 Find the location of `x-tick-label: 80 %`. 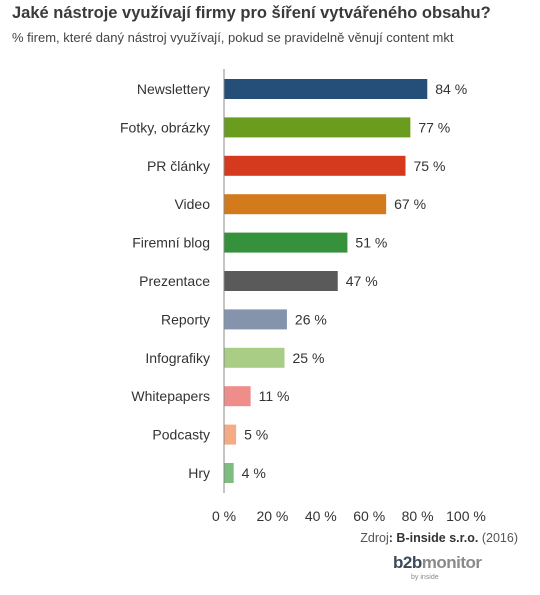

x-tick-label: 80 % is located at coordinates (418, 516).